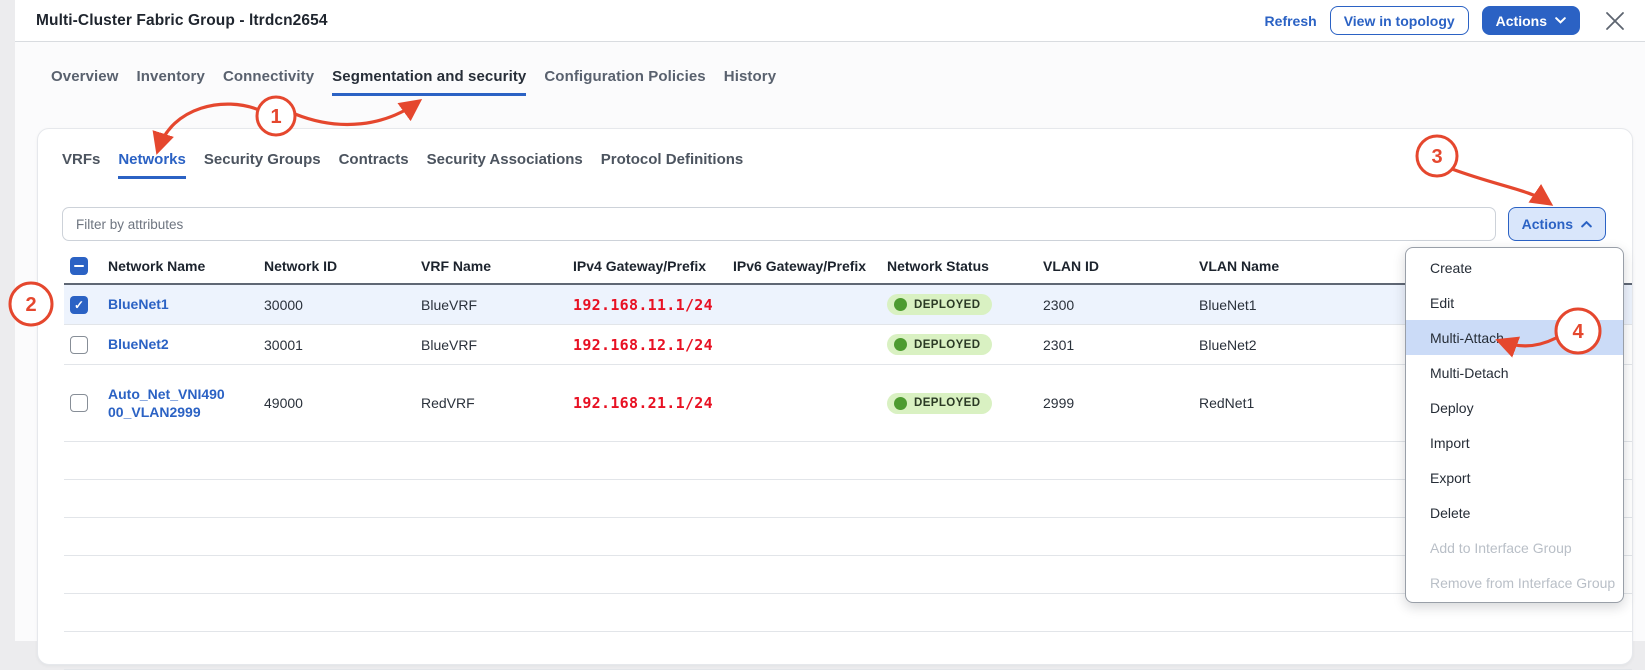  What do you see at coordinates (8, 320) in the screenshot?
I see `page-background-gutter` at bounding box center [8, 320].